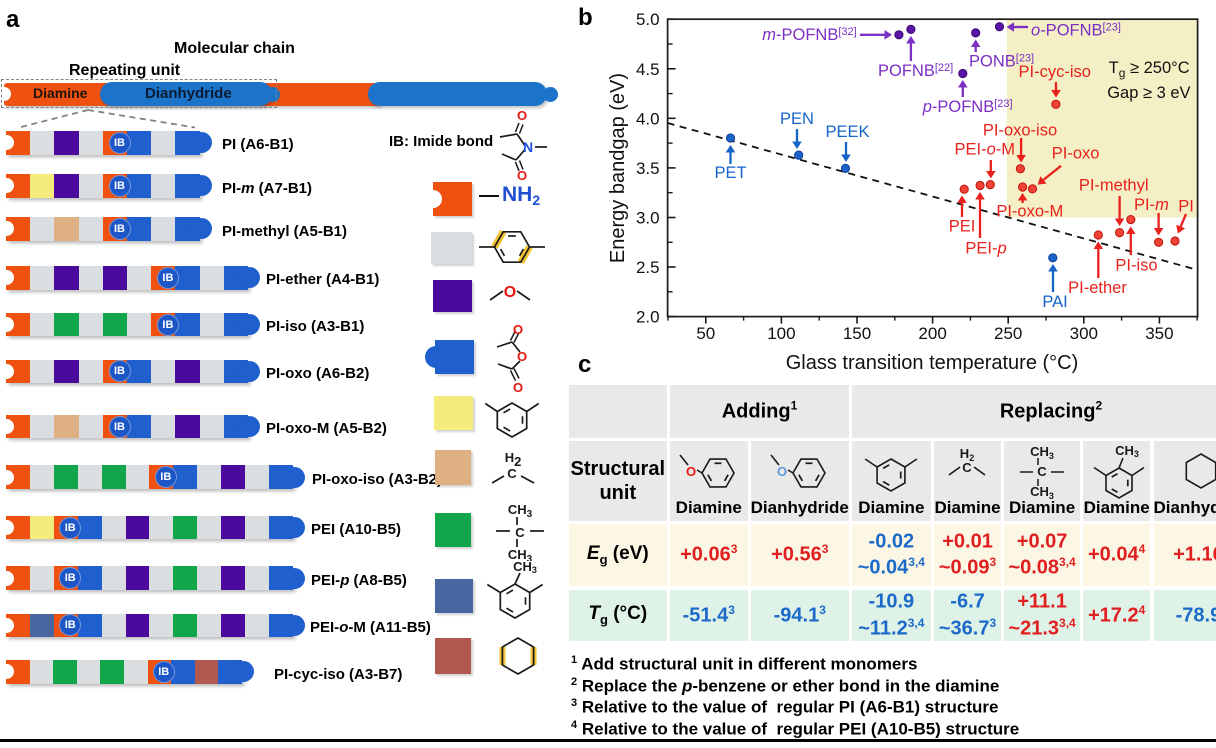 This screenshot has height=748, width=1216. Describe the element at coordinates (1097, 288) in the screenshot. I see `svg-text: PI-ether` at that location.